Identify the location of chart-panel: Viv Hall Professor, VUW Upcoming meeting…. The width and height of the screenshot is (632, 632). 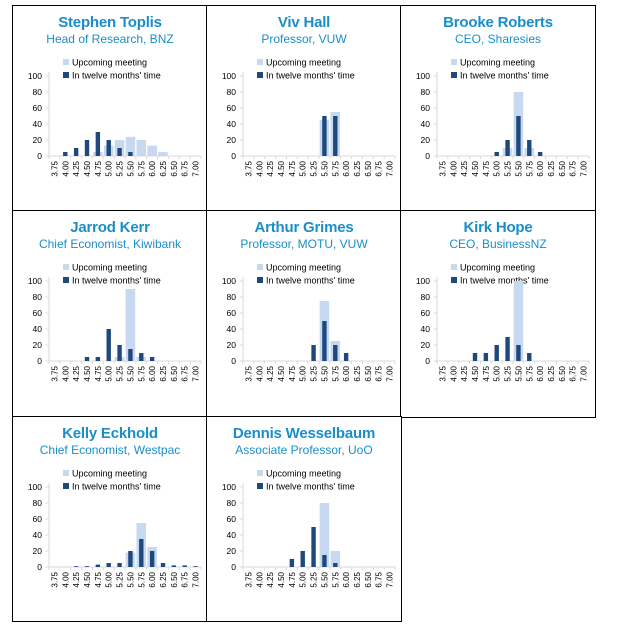
(304, 108).